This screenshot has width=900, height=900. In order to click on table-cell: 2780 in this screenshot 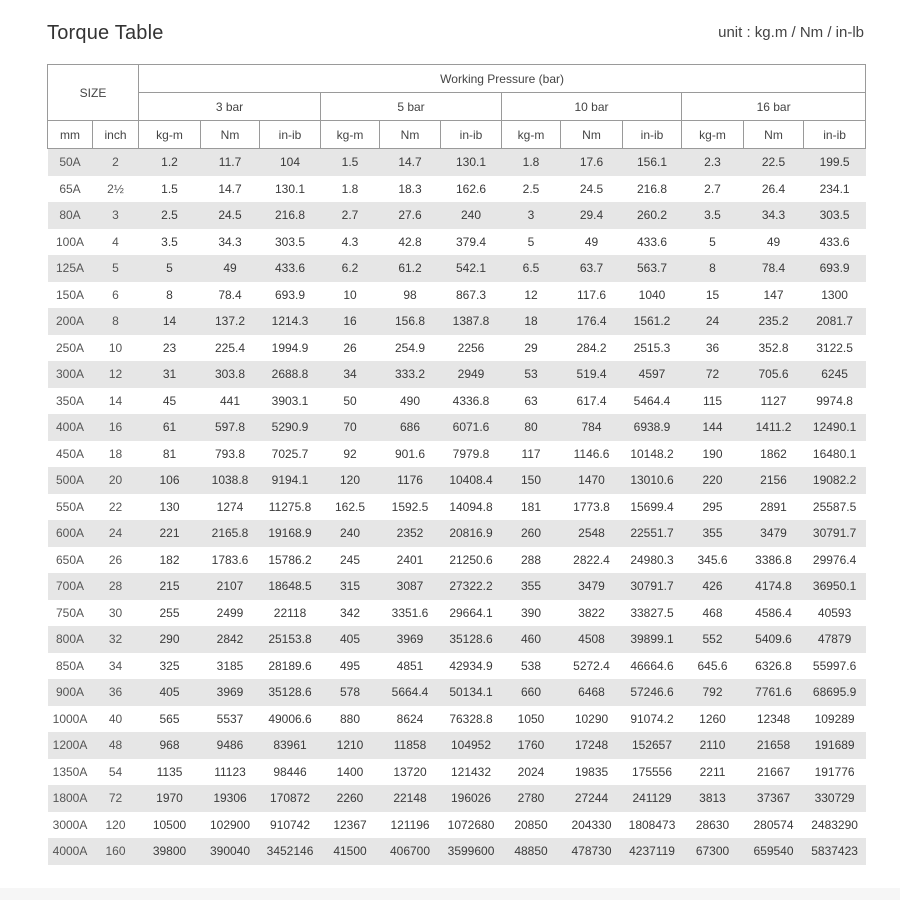, I will do `click(531, 798)`.